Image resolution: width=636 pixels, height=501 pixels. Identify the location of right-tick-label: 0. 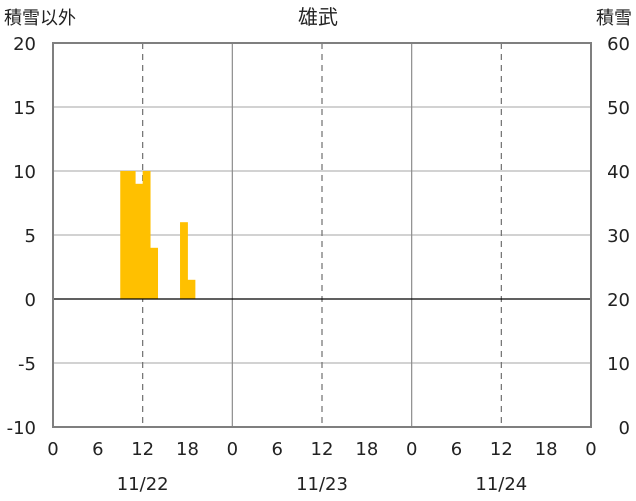
(624, 428).